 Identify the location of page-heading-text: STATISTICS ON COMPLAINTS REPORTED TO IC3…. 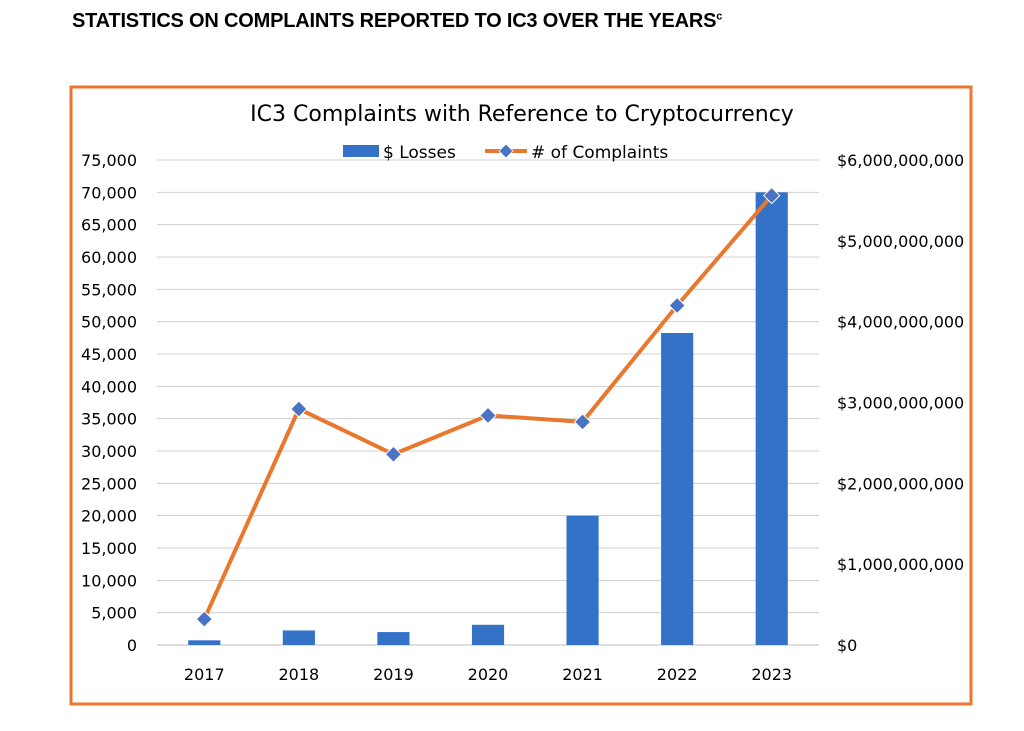
(394, 21).